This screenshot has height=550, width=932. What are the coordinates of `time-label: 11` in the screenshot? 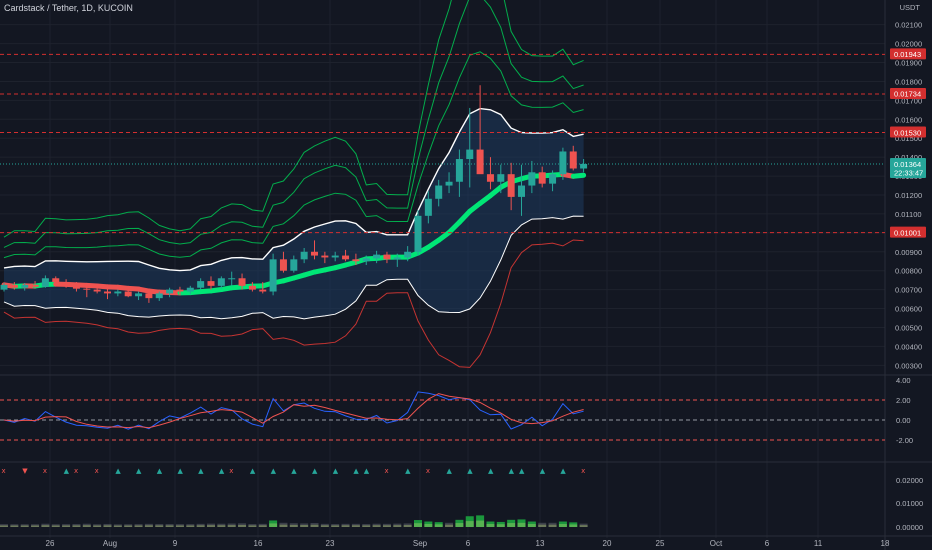 It's located at (818, 543).